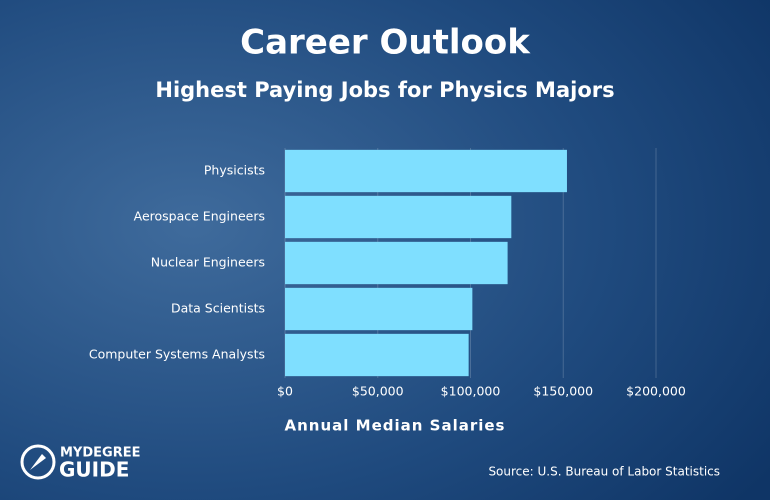 This screenshot has width=770, height=500. What do you see at coordinates (285, 391) in the screenshot?
I see `x-tick-label: $0` at bounding box center [285, 391].